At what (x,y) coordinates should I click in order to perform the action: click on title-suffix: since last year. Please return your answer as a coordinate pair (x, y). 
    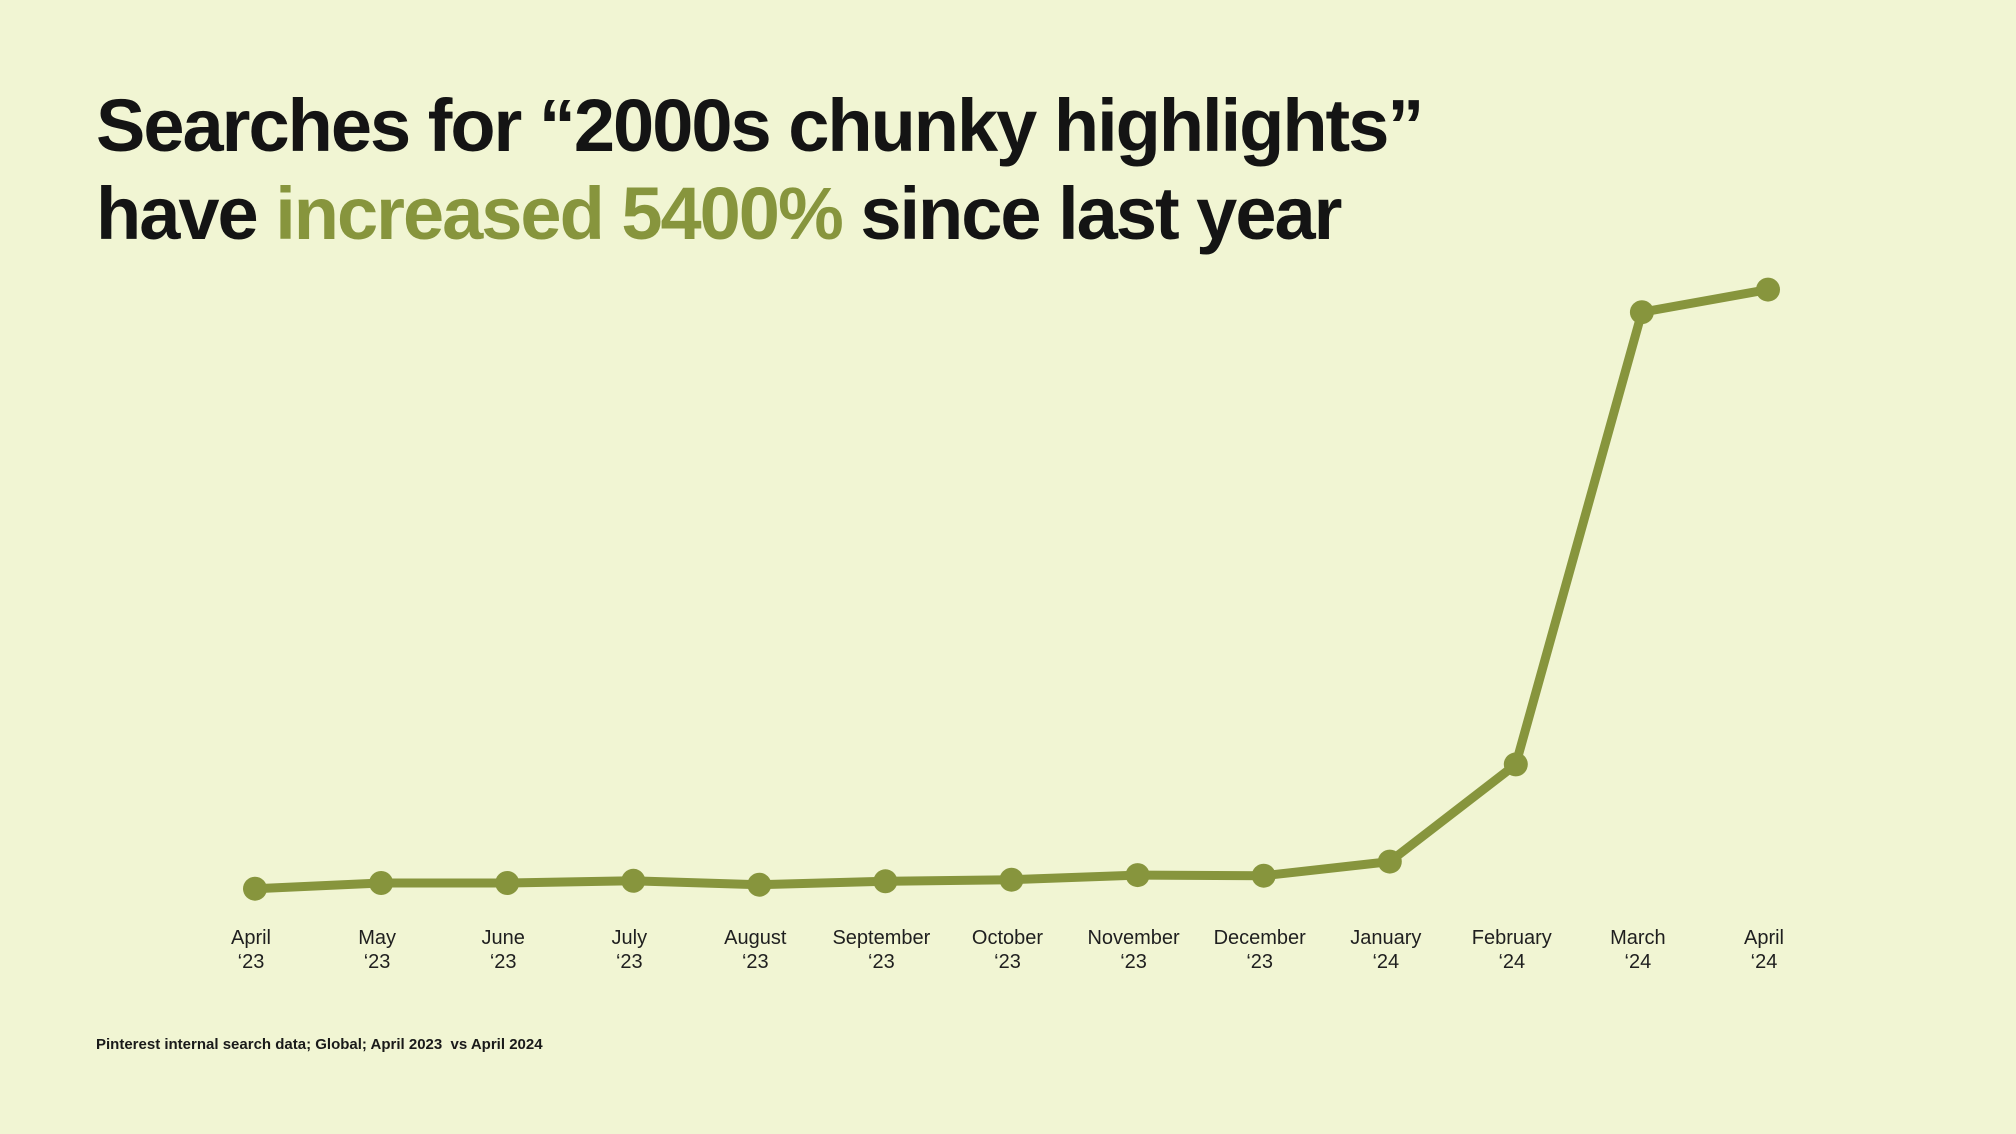
    Looking at the image, I should click on (1091, 213).